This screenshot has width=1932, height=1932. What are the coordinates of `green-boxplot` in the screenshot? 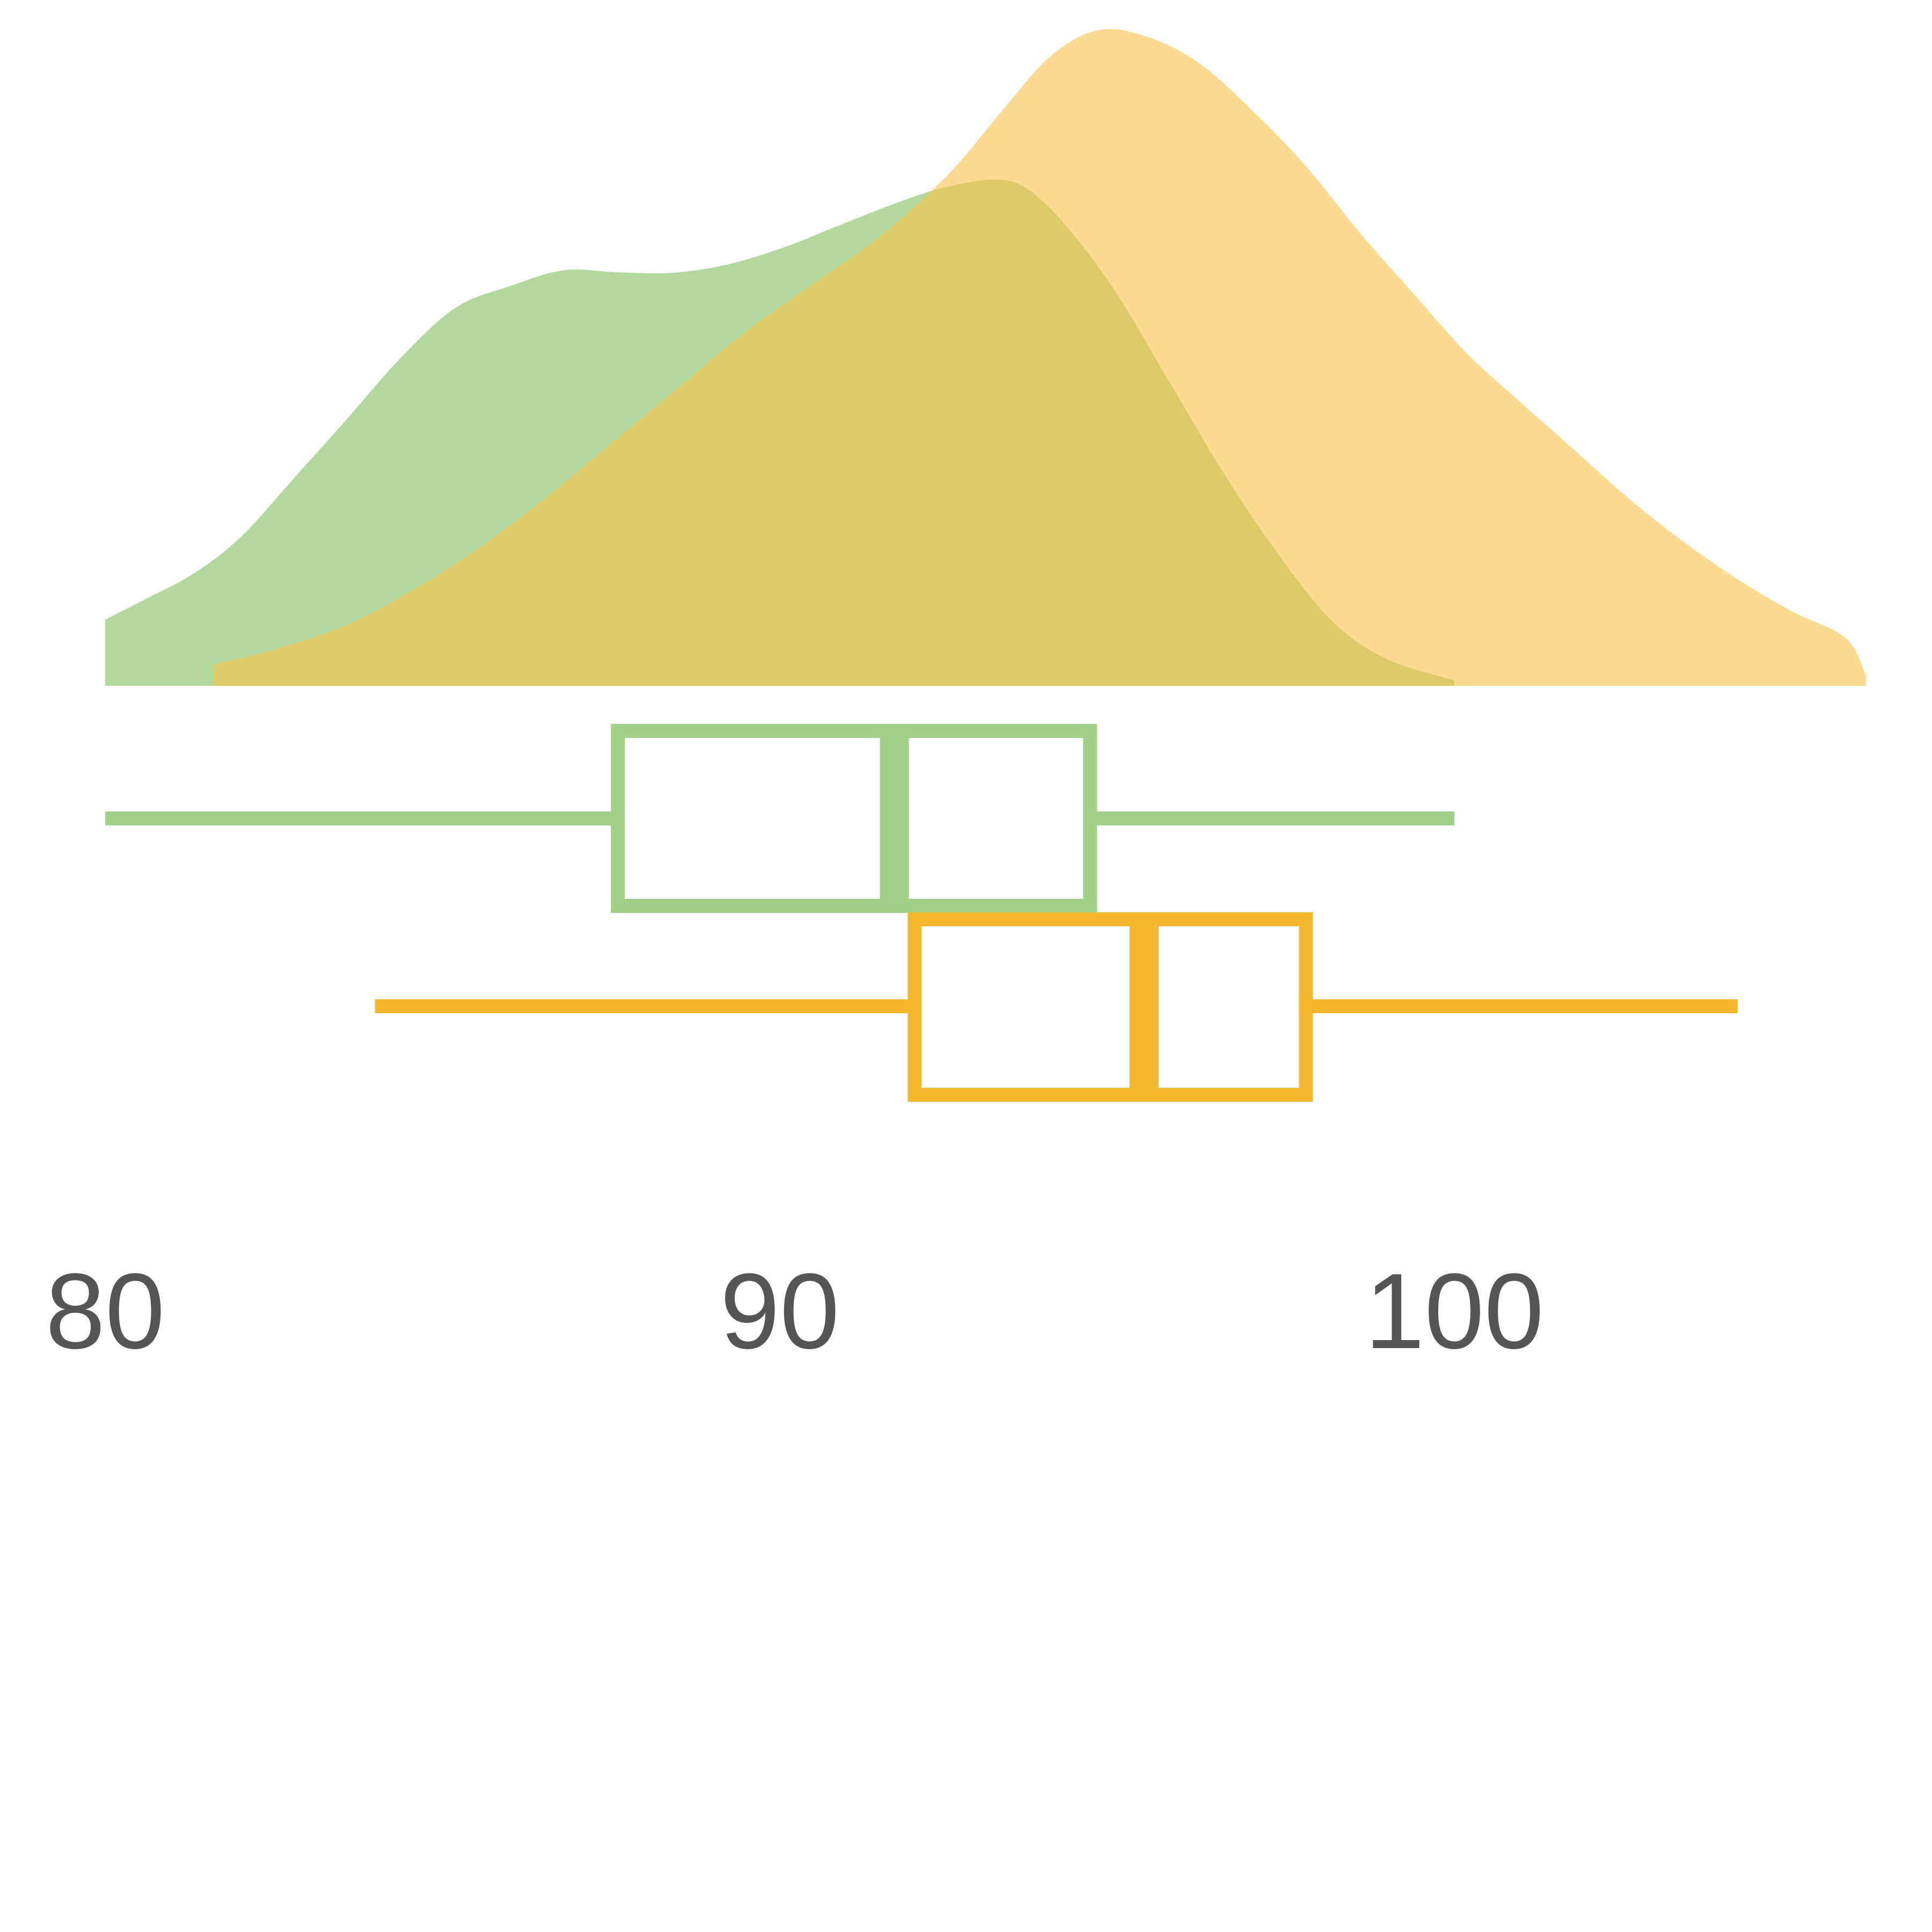 It's located at (779, 818).